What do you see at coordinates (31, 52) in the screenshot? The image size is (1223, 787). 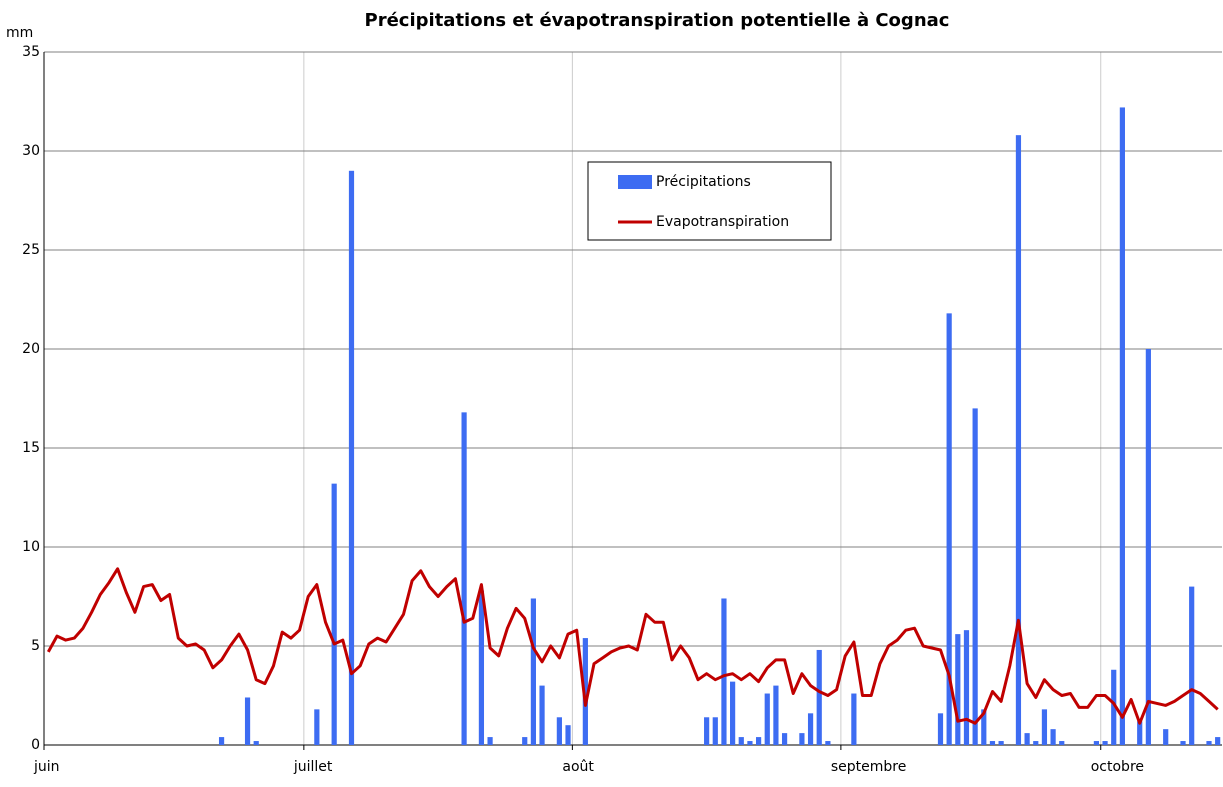 I see `y-tick-label: 35` at bounding box center [31, 52].